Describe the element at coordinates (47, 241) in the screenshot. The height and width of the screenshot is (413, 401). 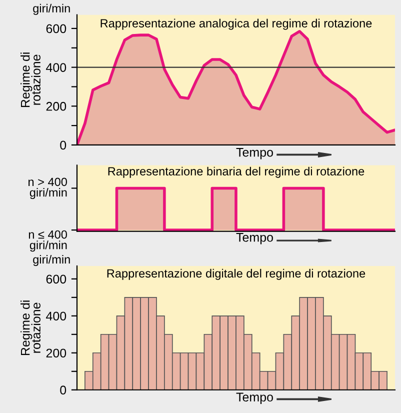
I see `text: n ≤ 400 giri/min` at that location.